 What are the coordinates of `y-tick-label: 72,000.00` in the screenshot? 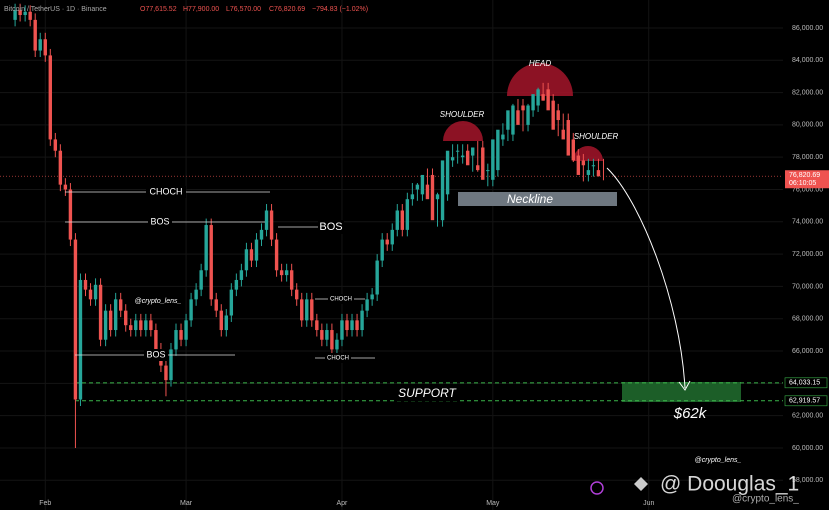 It's located at (807, 254).